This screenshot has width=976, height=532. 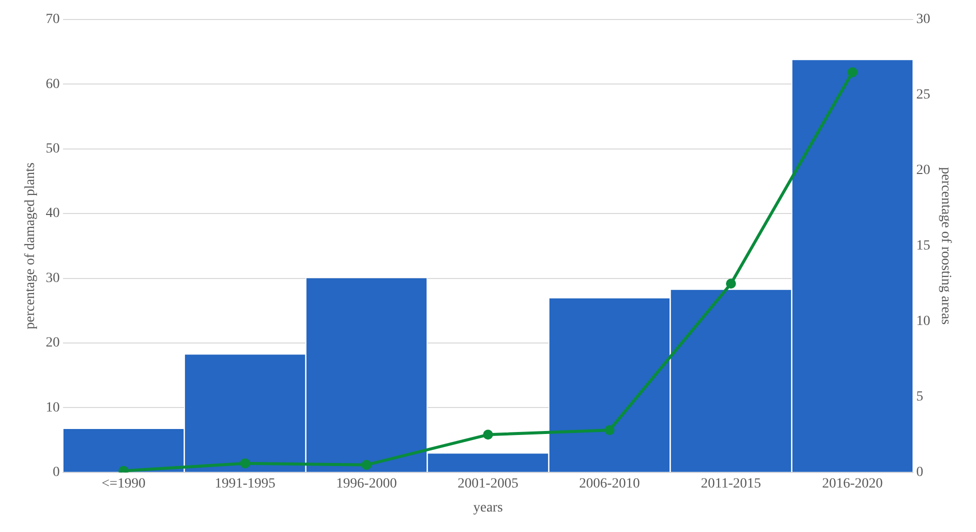 What do you see at coordinates (920, 472) in the screenshot?
I see `y2-tick-label: 0` at bounding box center [920, 472].